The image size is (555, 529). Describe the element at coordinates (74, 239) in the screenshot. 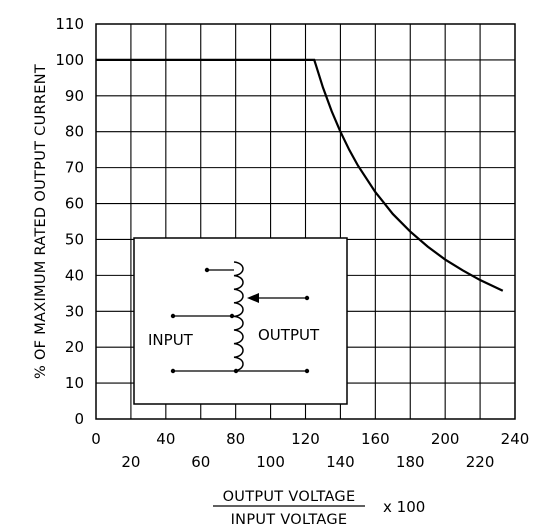

I see `y-tick-label: 50` at that location.